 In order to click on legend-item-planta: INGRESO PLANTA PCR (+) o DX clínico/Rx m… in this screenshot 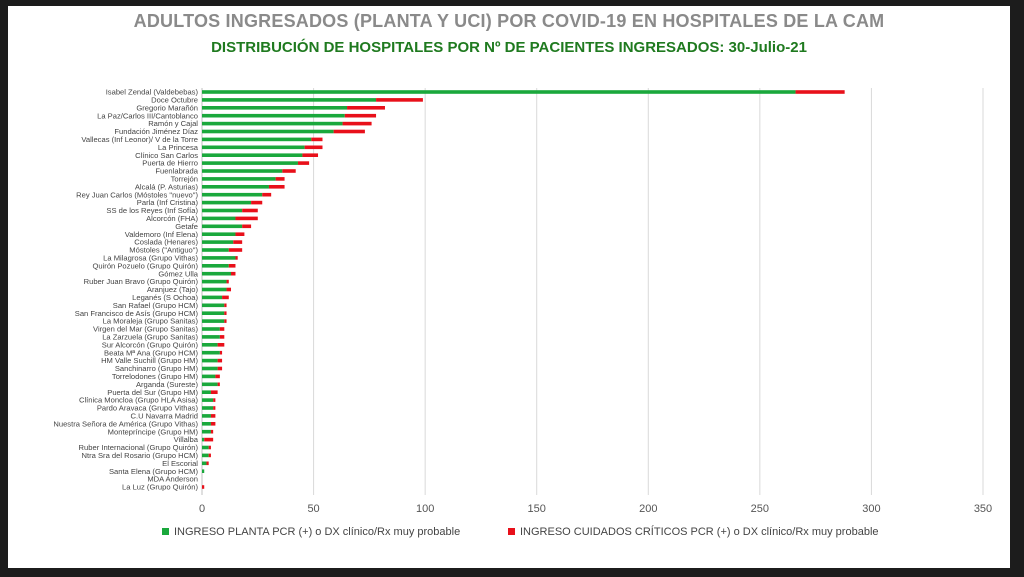, I will do `click(311, 532)`.